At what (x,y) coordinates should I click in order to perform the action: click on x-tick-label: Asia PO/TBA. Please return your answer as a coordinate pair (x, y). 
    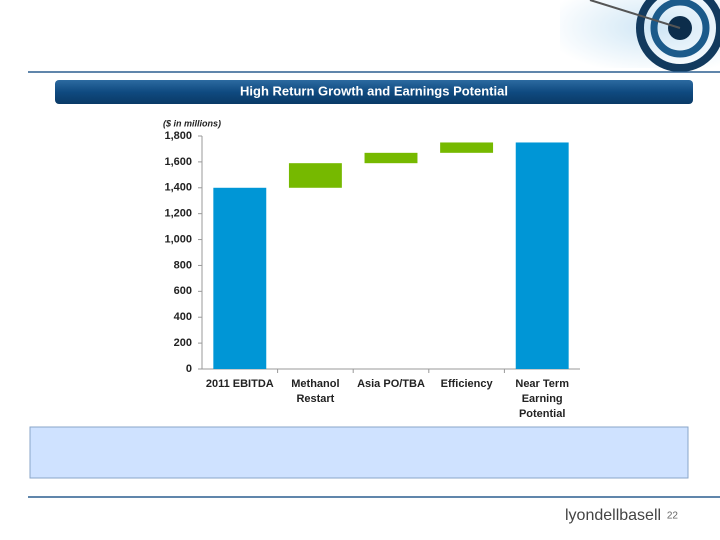
    Looking at the image, I should click on (391, 384).